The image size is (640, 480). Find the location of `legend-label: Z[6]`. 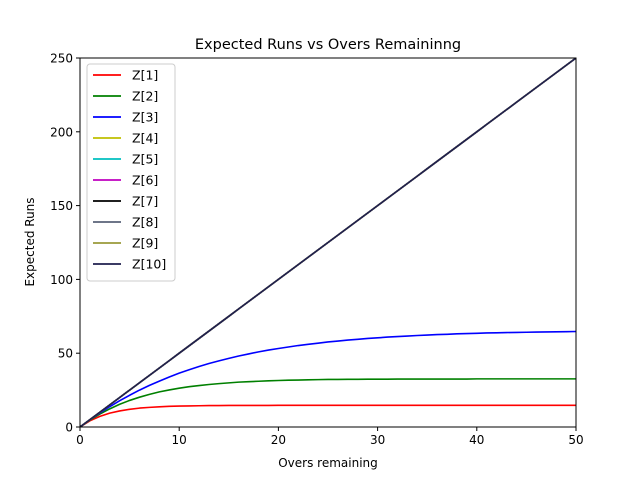

legend-label: Z[6] is located at coordinates (145, 180).